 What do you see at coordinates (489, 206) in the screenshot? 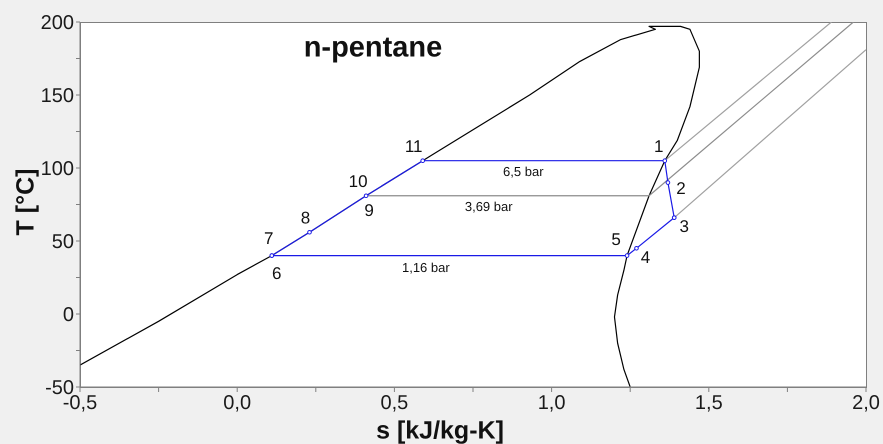
I see `annotation: 3,69 bar` at bounding box center [489, 206].